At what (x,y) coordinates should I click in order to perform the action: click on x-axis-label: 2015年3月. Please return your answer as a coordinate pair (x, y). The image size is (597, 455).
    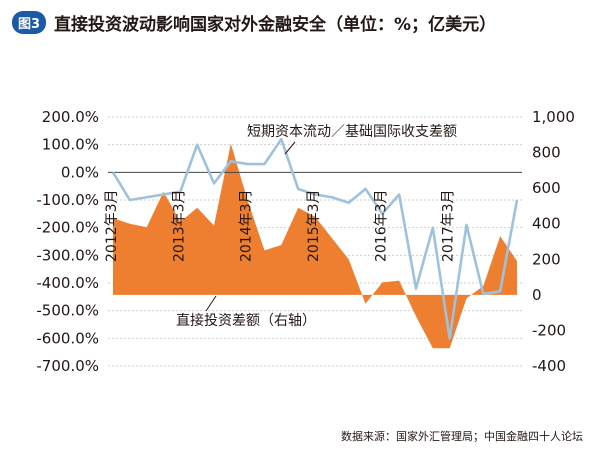
    Looking at the image, I should click on (314, 225).